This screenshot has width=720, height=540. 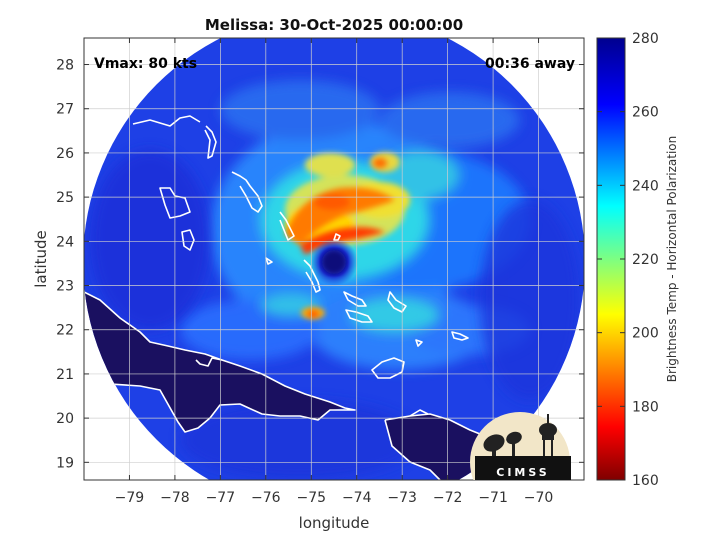 I want to click on colorbar-ticks: 160 180 200 220 240 260 280, so click(x=628, y=260).